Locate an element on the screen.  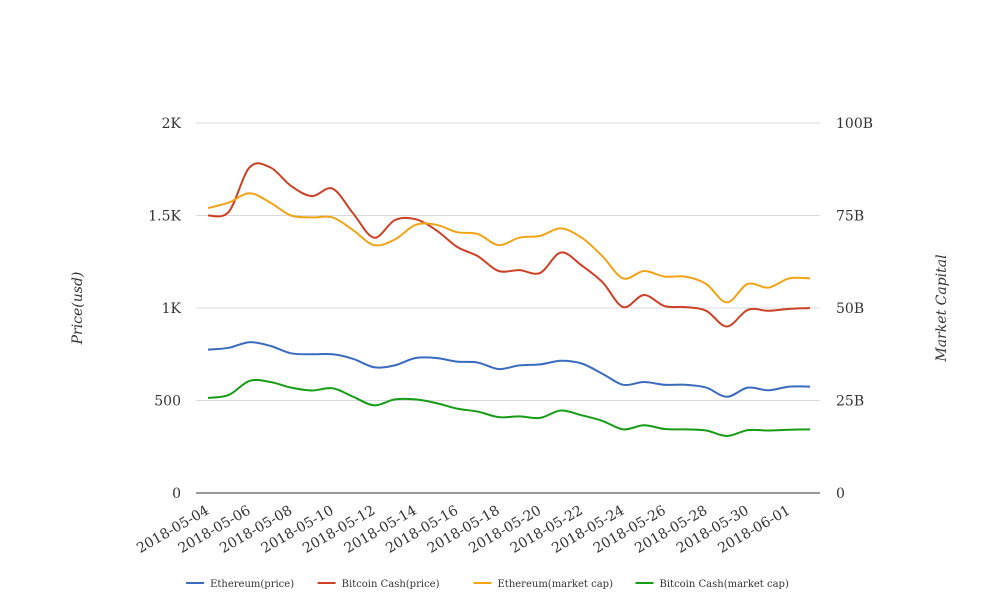
y-axis-right-ticks: 0 25B 50B 75B 100B is located at coordinates (854, 309).